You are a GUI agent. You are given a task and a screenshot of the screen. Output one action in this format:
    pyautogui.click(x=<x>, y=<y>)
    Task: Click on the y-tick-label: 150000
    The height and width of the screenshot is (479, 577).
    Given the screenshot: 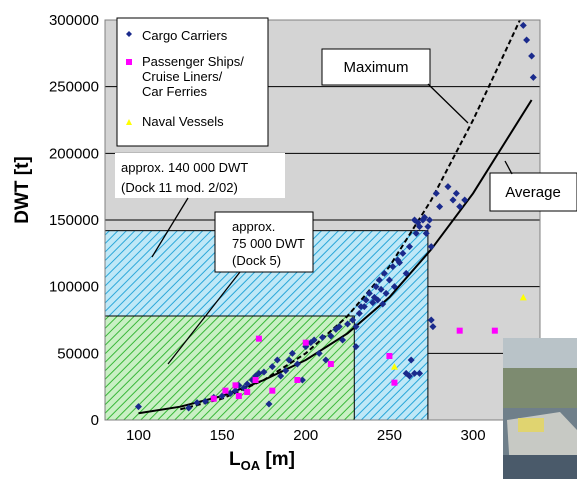 What is the action you would take?
    pyautogui.click(x=74, y=220)
    